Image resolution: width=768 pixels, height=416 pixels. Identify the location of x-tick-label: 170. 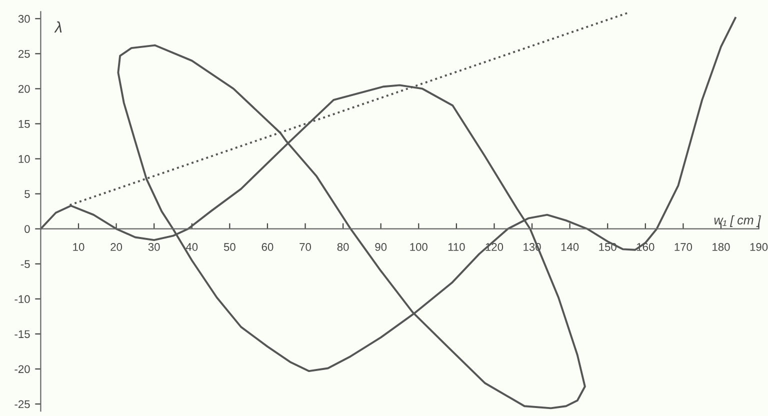
(683, 247).